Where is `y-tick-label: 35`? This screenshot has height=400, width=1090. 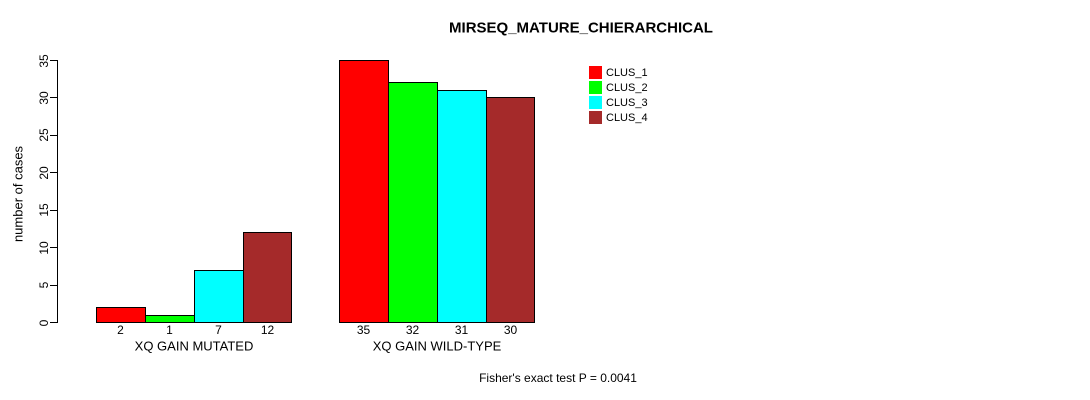 y-tick-label: 35 is located at coordinates (44, 60).